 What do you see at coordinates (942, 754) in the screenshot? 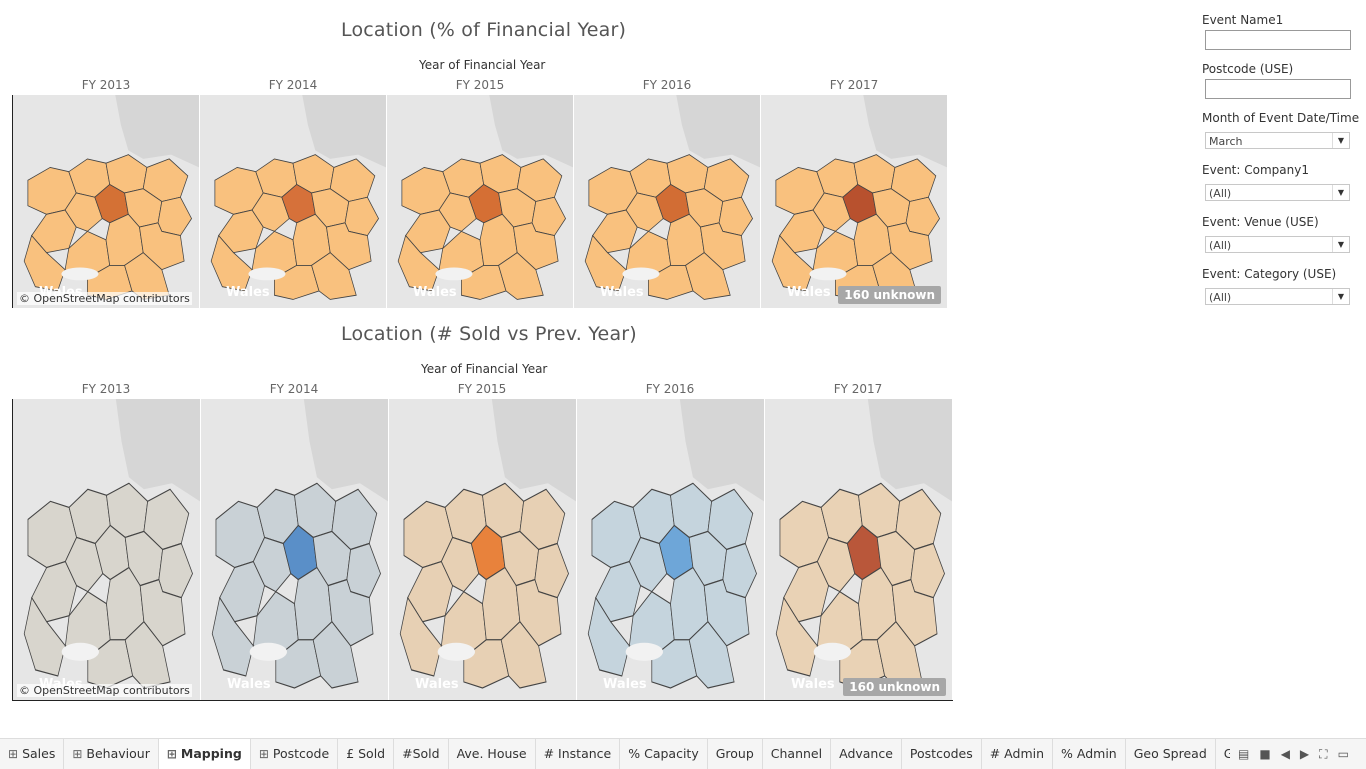
I see `sheet-tab: Postcodes` at bounding box center [942, 754].